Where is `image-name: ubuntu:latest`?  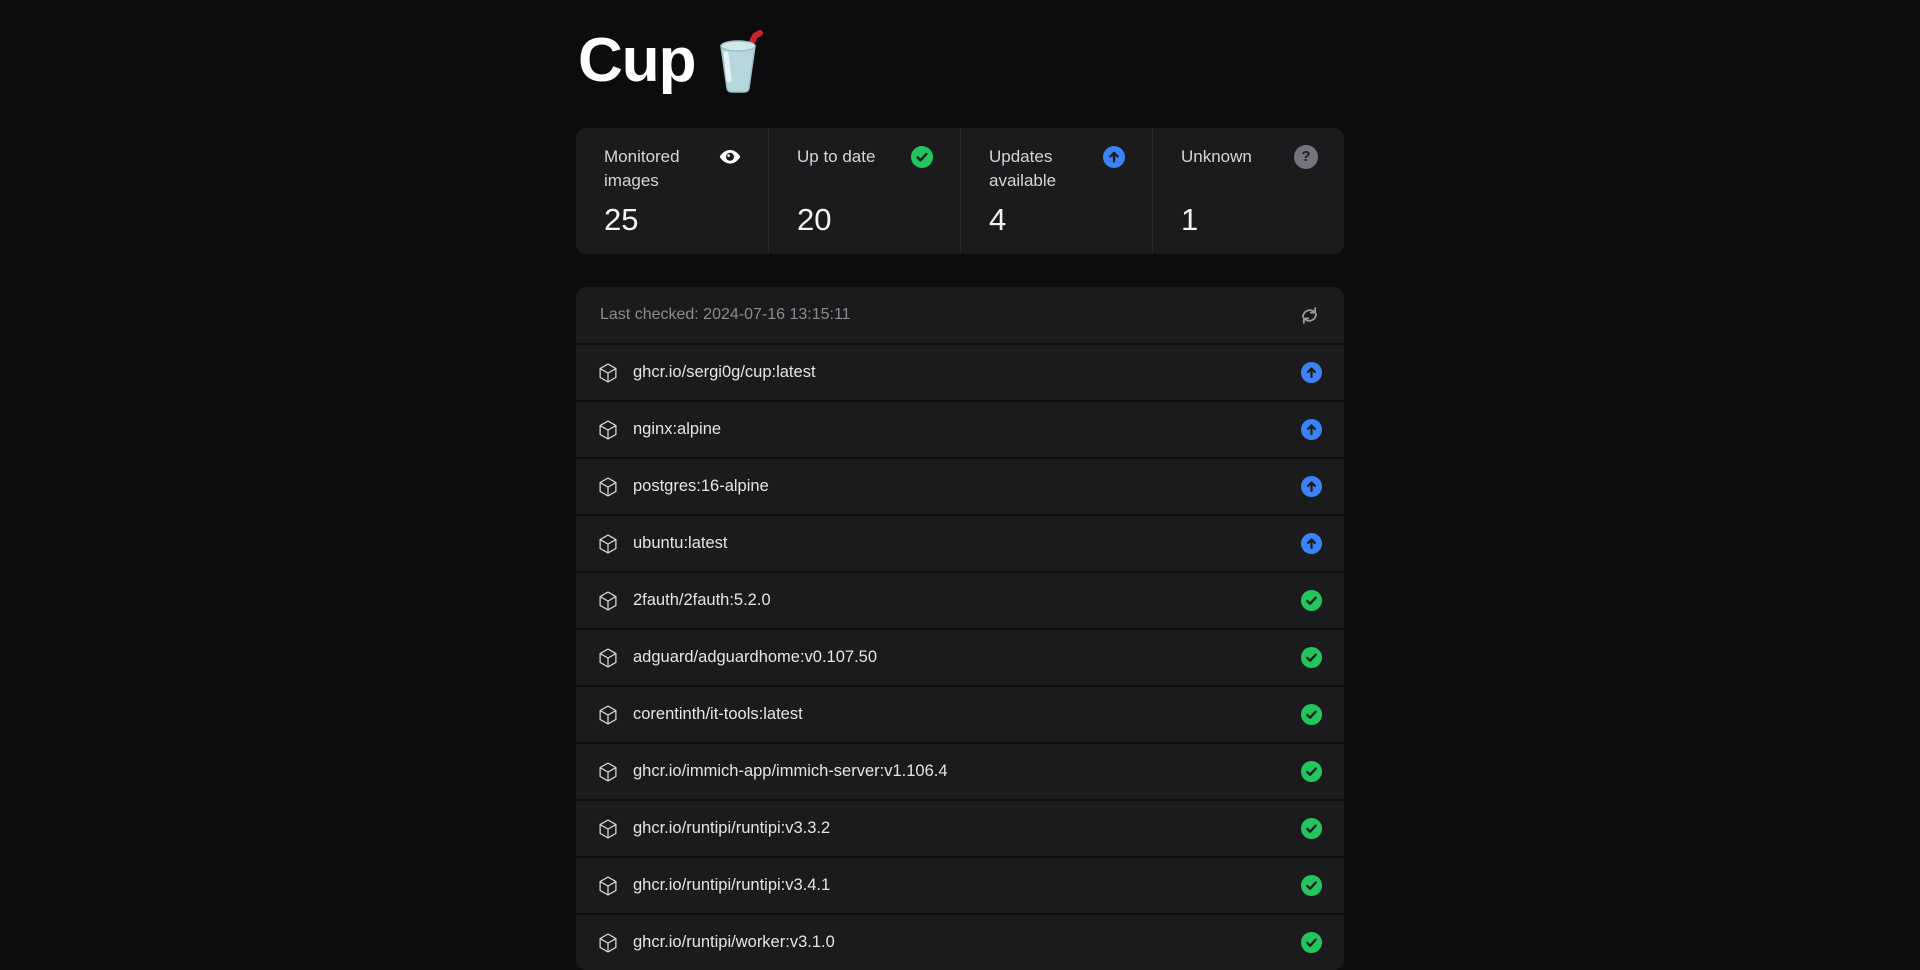
image-name: ubuntu:latest is located at coordinates (680, 543).